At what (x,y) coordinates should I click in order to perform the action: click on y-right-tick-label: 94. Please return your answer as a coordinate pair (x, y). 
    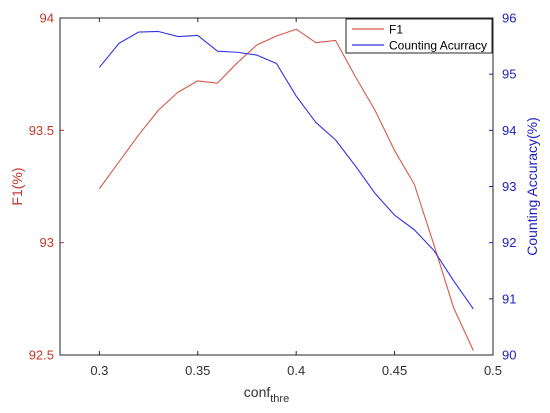
    Looking at the image, I should click on (509, 130).